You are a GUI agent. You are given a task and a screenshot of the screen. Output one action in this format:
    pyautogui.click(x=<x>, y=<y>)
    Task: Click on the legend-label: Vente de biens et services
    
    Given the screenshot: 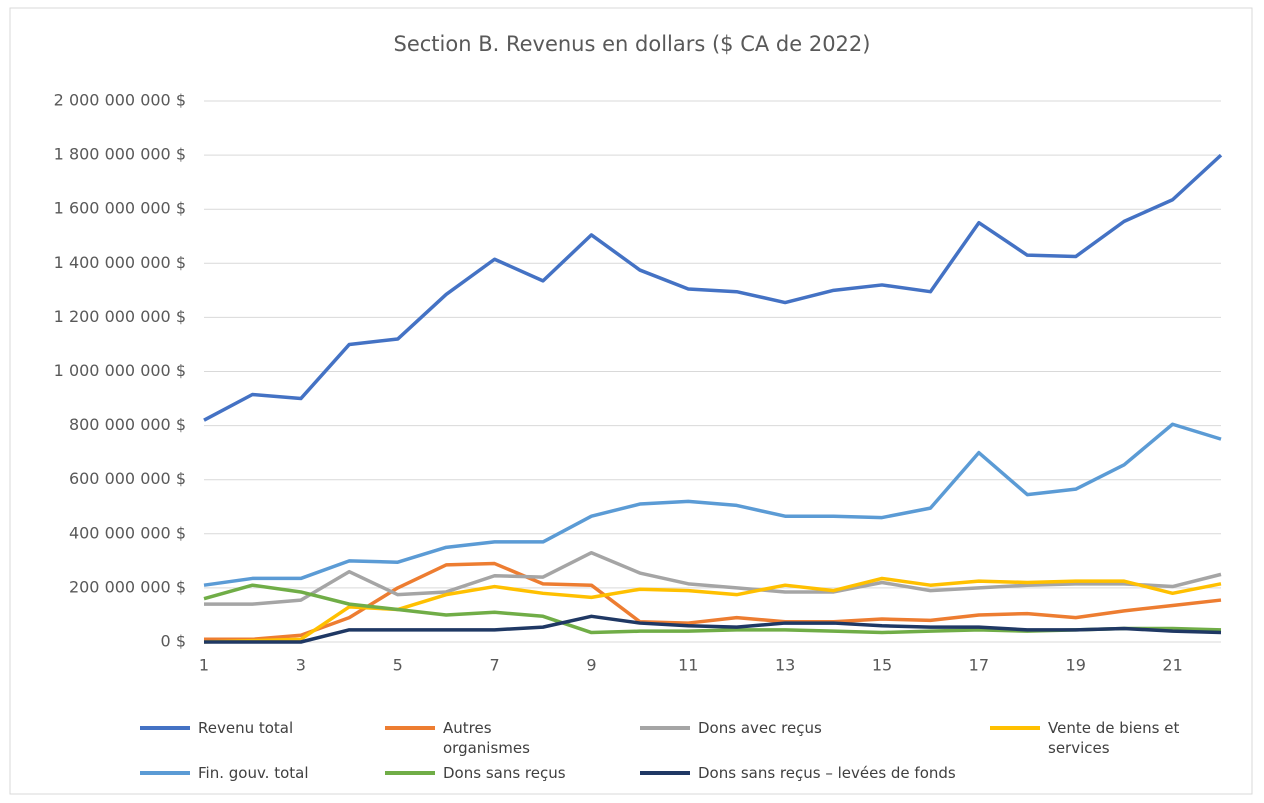 What is the action you would take?
    pyautogui.click(x=1114, y=738)
    